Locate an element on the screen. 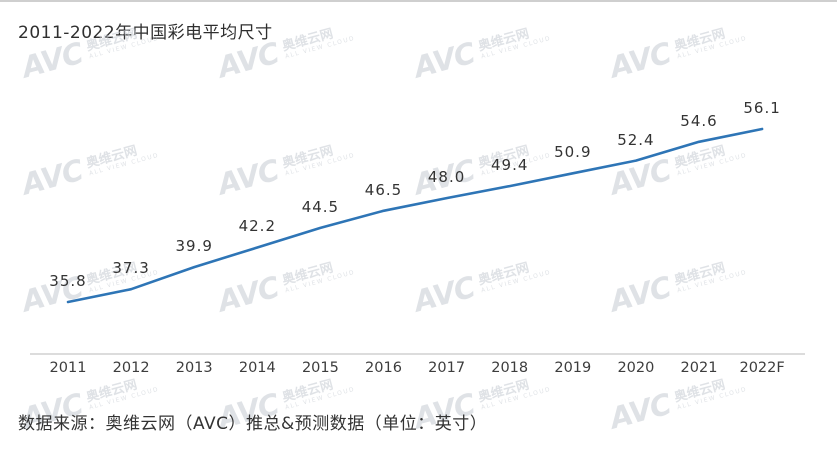  x-tick-2017: 2017 is located at coordinates (447, 368).